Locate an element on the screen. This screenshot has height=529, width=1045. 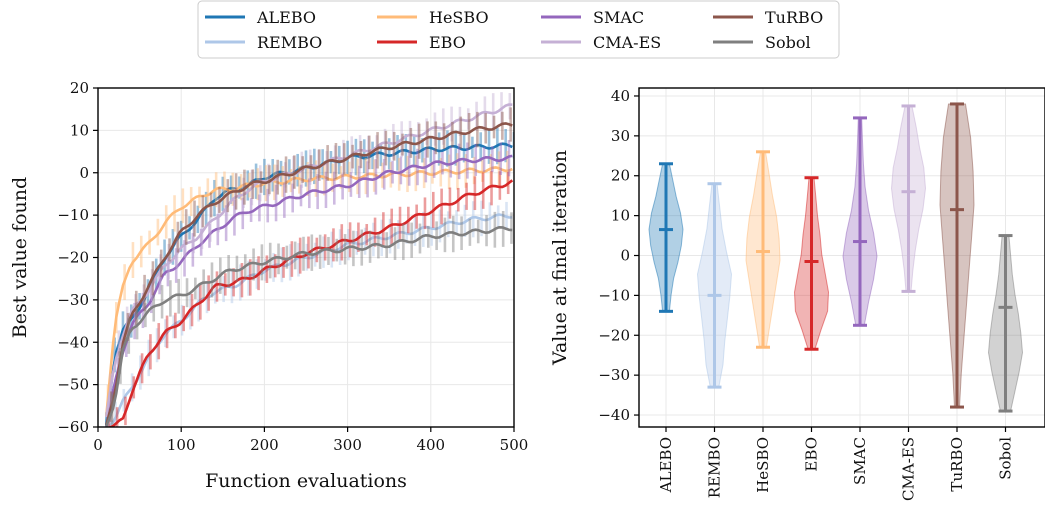
x-axis-label: Function evaluations is located at coordinates (306, 481).